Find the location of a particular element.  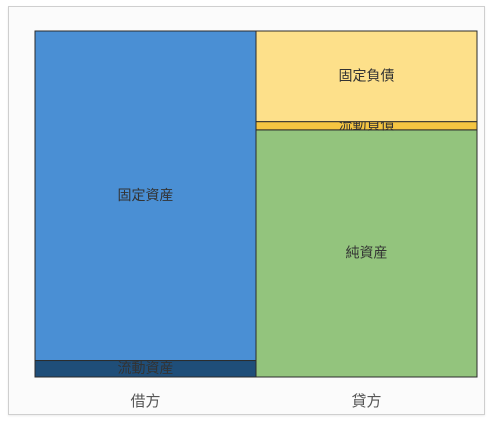

segment-label-2-1: 純資産 is located at coordinates (367, 253).